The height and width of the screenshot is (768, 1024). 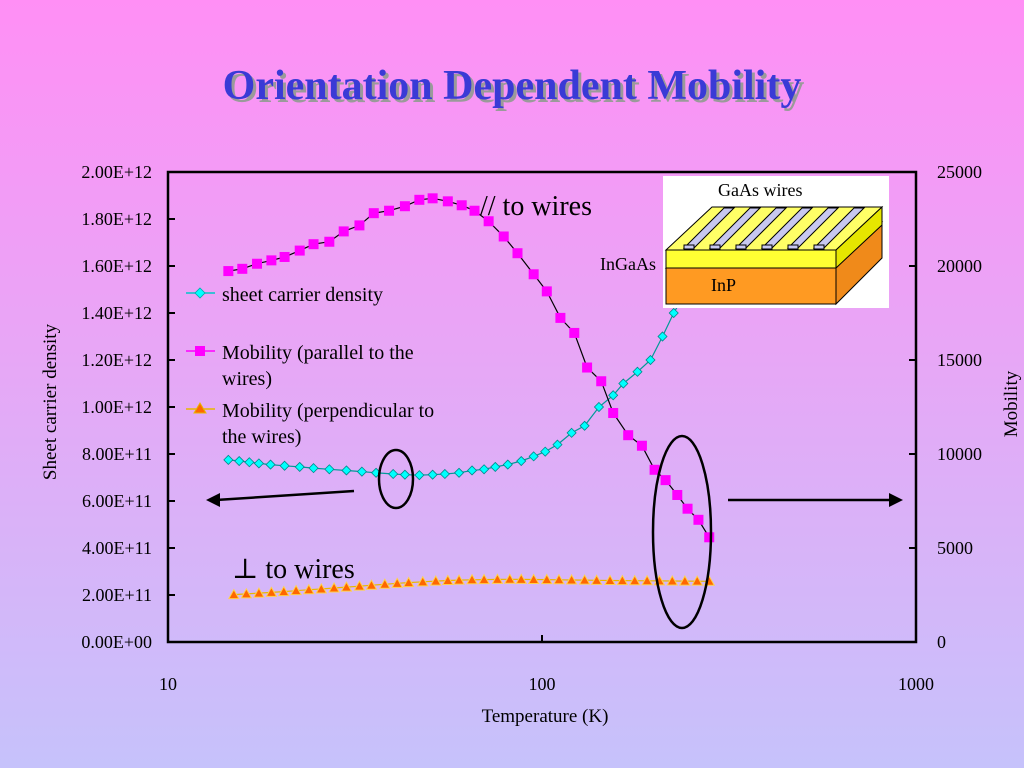 What do you see at coordinates (117, 595) in the screenshot?
I see `left-tick-label: 2.00E+11` at bounding box center [117, 595].